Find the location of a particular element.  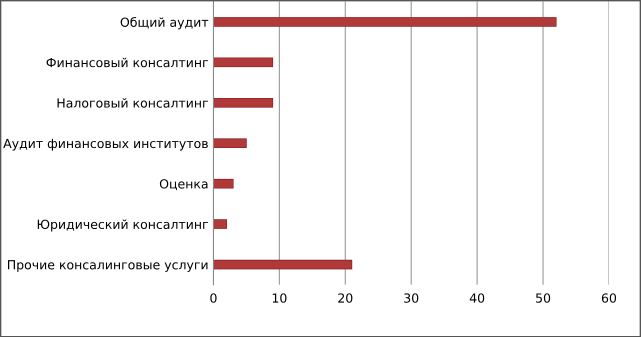

x-tick-label: 50 is located at coordinates (543, 298).